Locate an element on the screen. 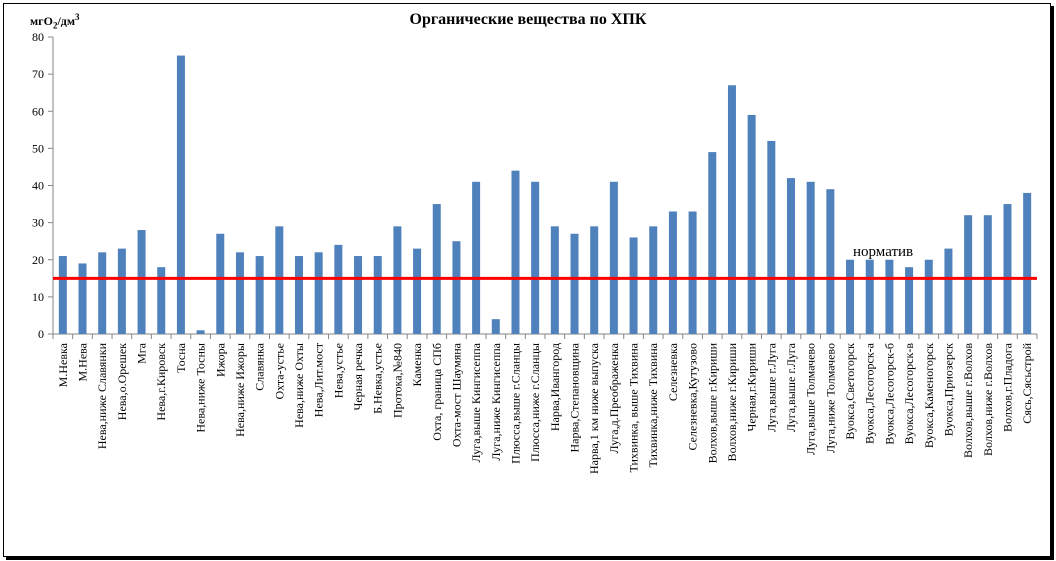 The width and height of the screenshot is (1056, 561). x-tick-label: Нарва,Степановщина is located at coordinates (575, 397).